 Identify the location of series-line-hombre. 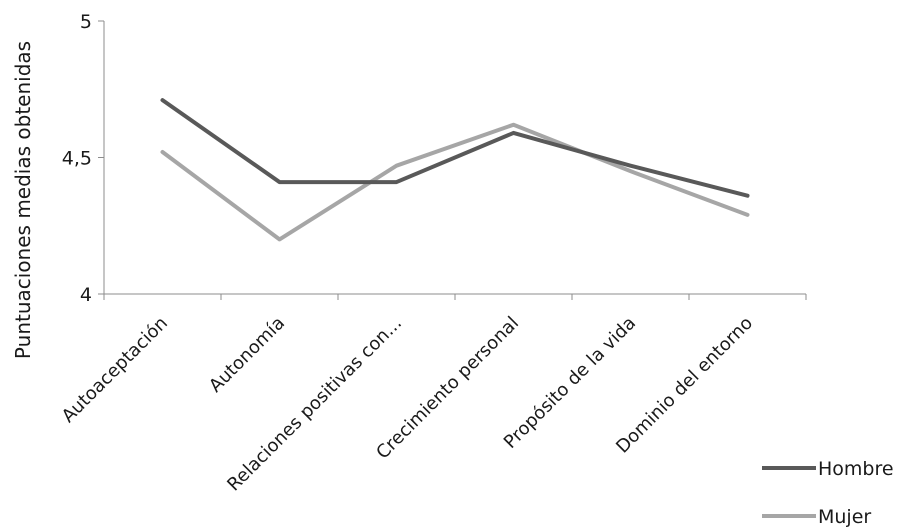
(455, 148).